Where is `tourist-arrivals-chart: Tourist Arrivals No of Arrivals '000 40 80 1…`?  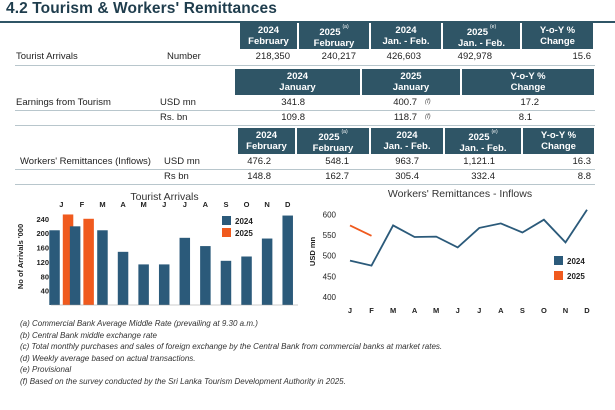 tourist-arrivals-chart: Tourist Arrivals No of Arrivals '000 40 80 1… is located at coordinates (157, 248).